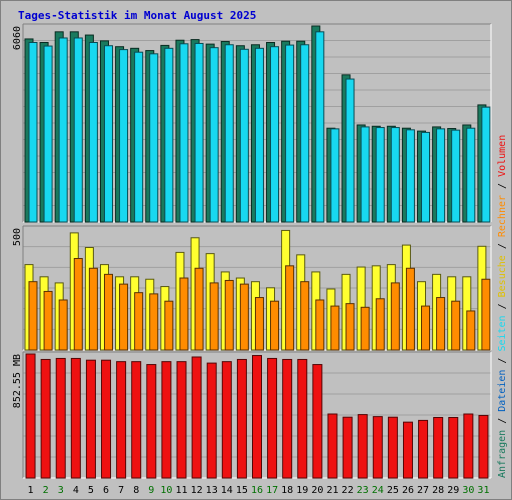 This screenshot has height=500, width=512. Describe the element at coordinates (438, 490) in the screenshot. I see `day-label-28: 28` at that location.